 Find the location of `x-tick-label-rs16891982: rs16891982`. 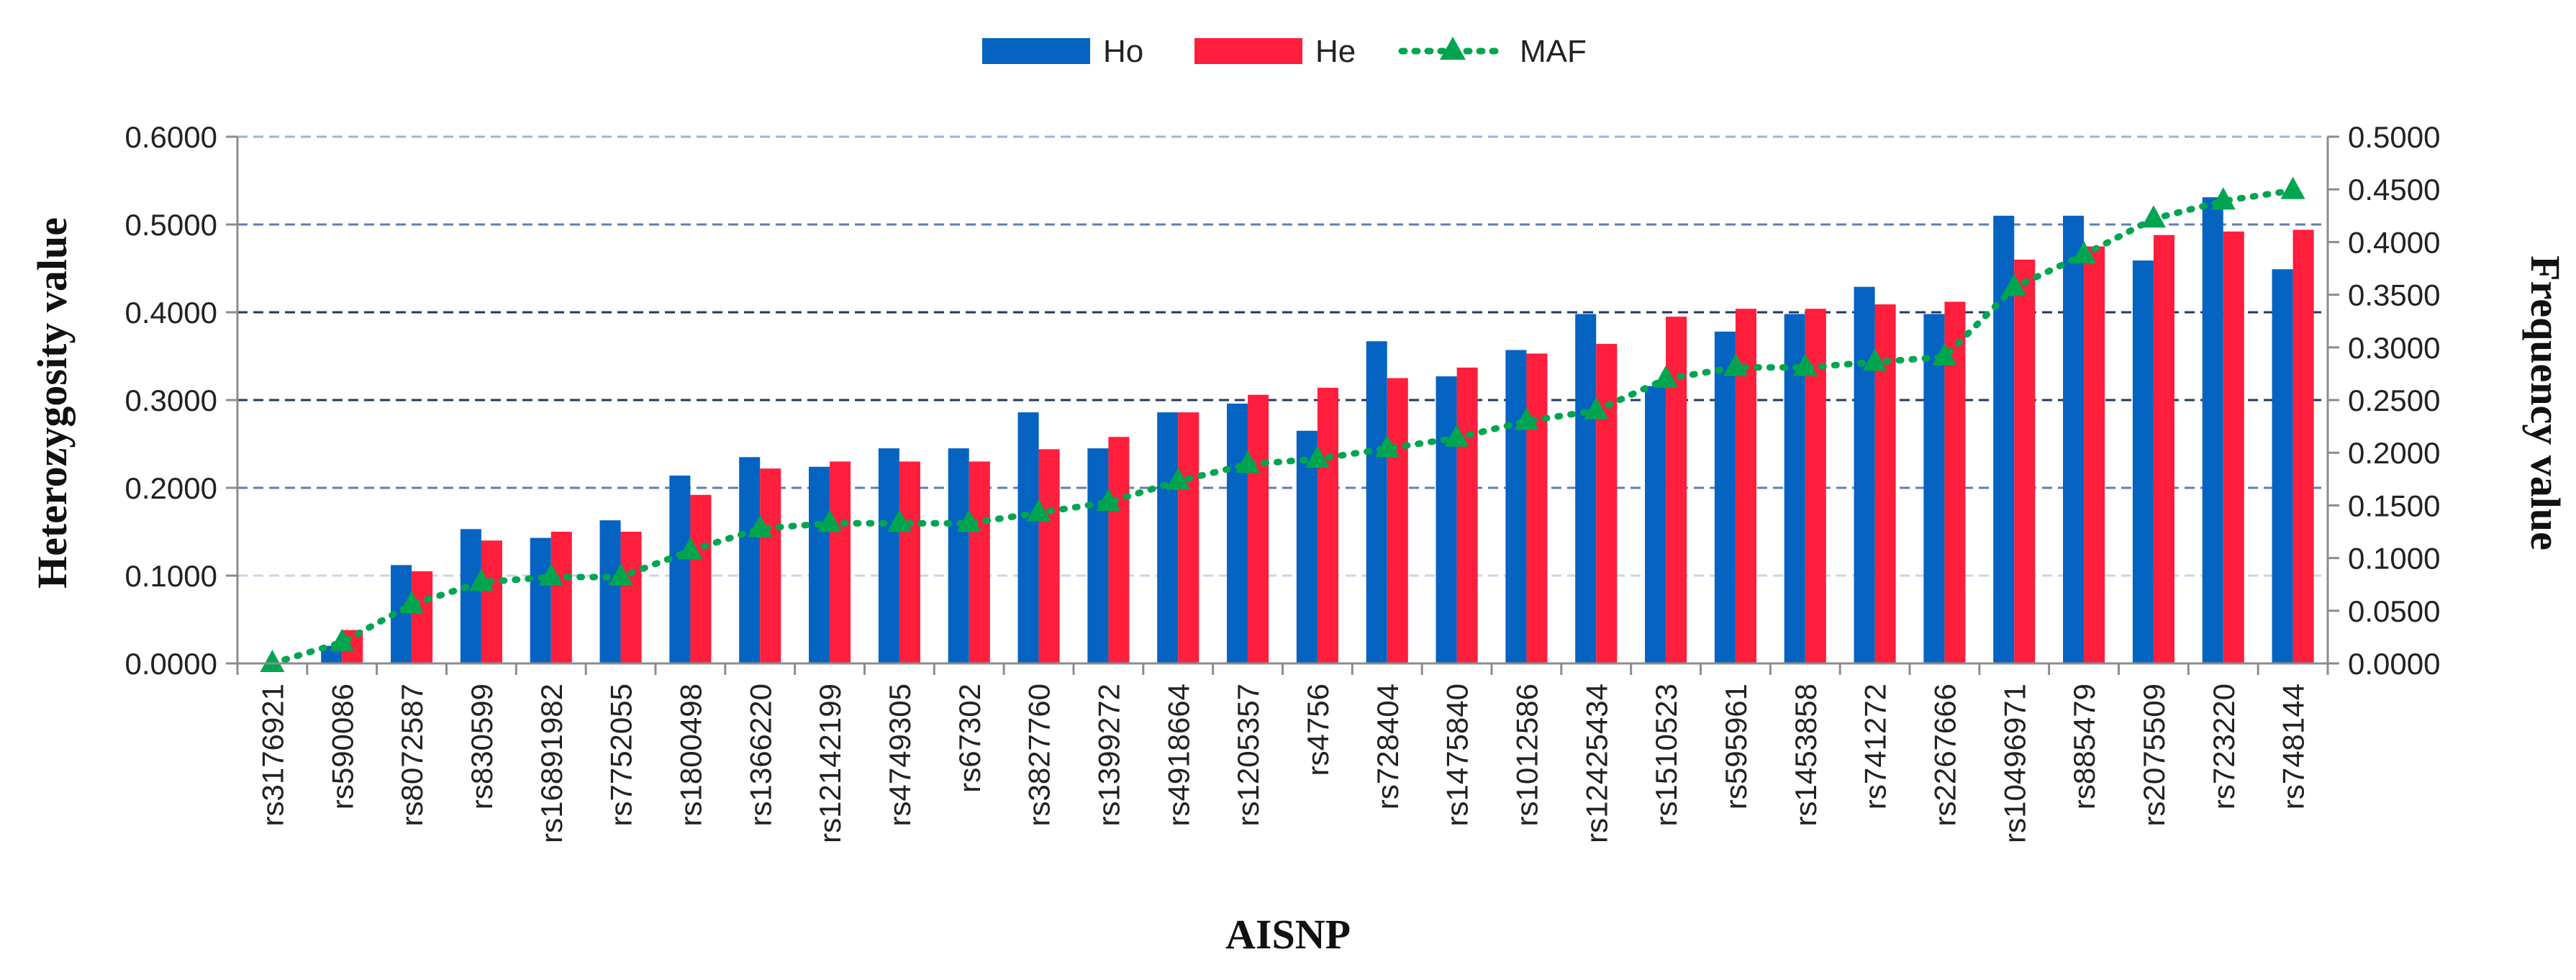

x-tick-label-rs16891982: rs16891982 is located at coordinates (551, 764).